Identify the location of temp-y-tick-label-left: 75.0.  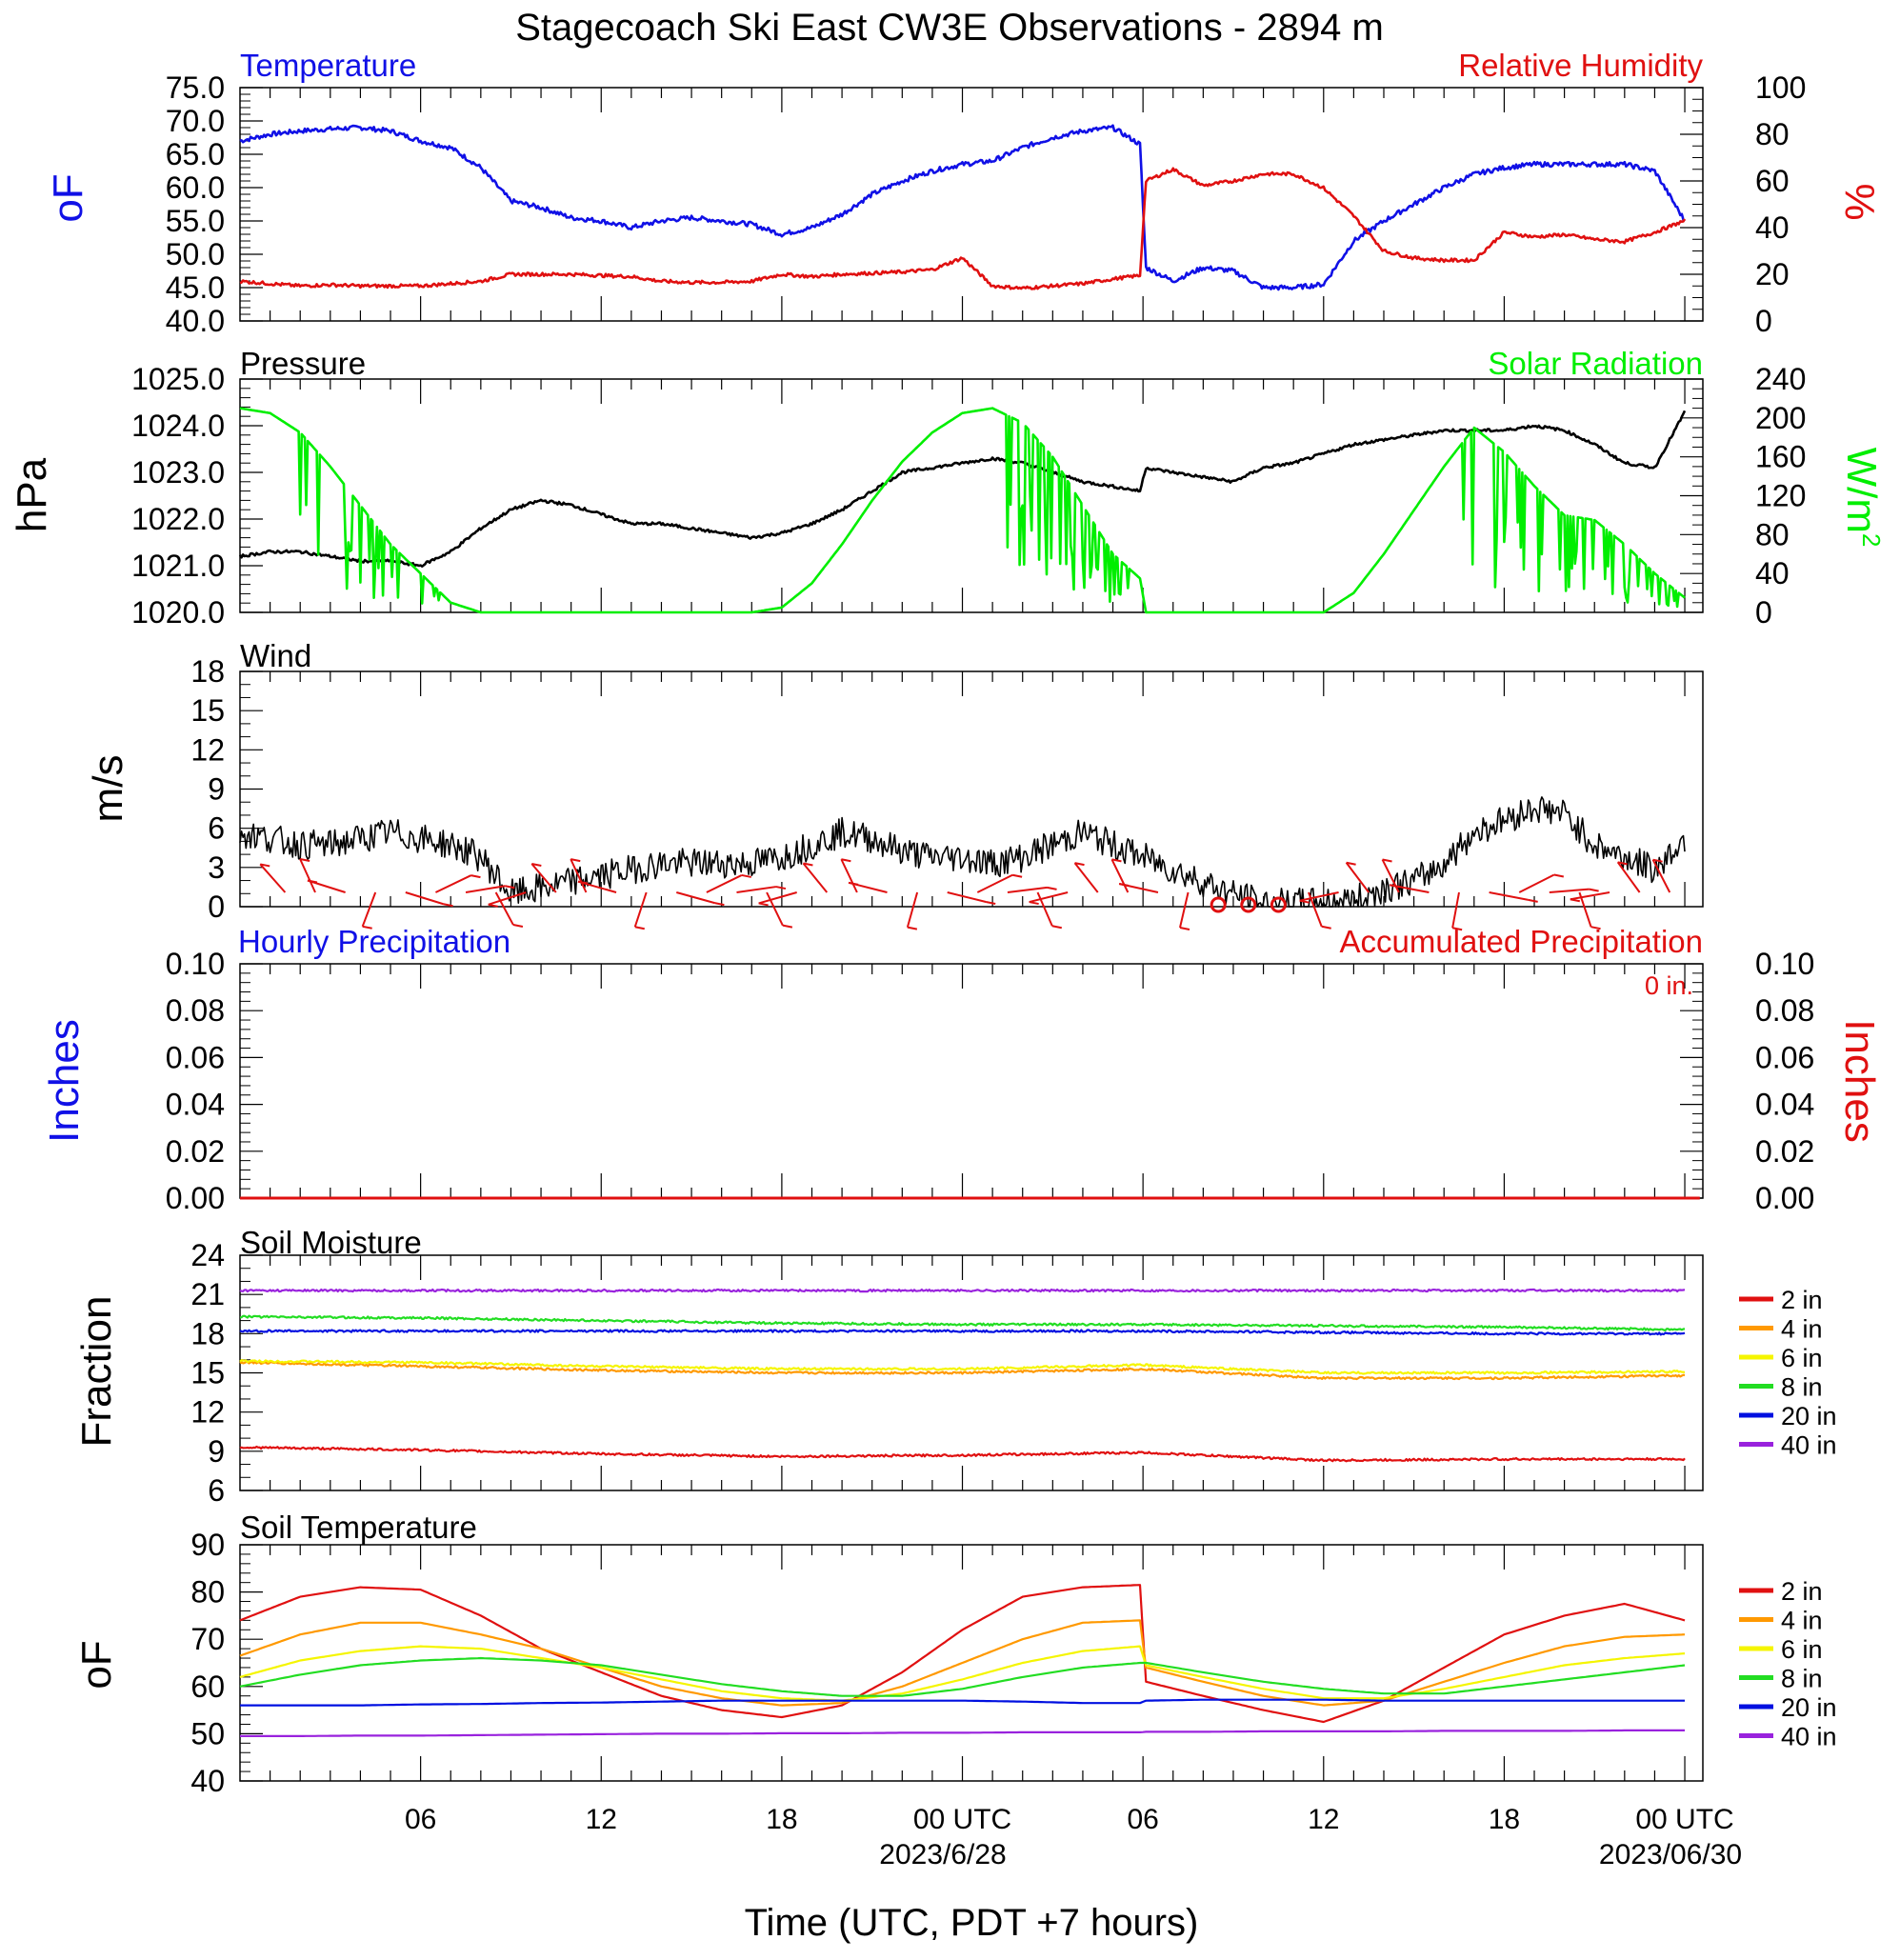
(195, 87).